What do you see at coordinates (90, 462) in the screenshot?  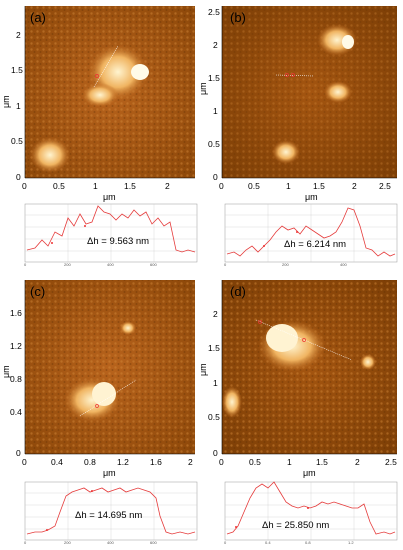 I see `x-tick: 0.8` at bounding box center [90, 462].